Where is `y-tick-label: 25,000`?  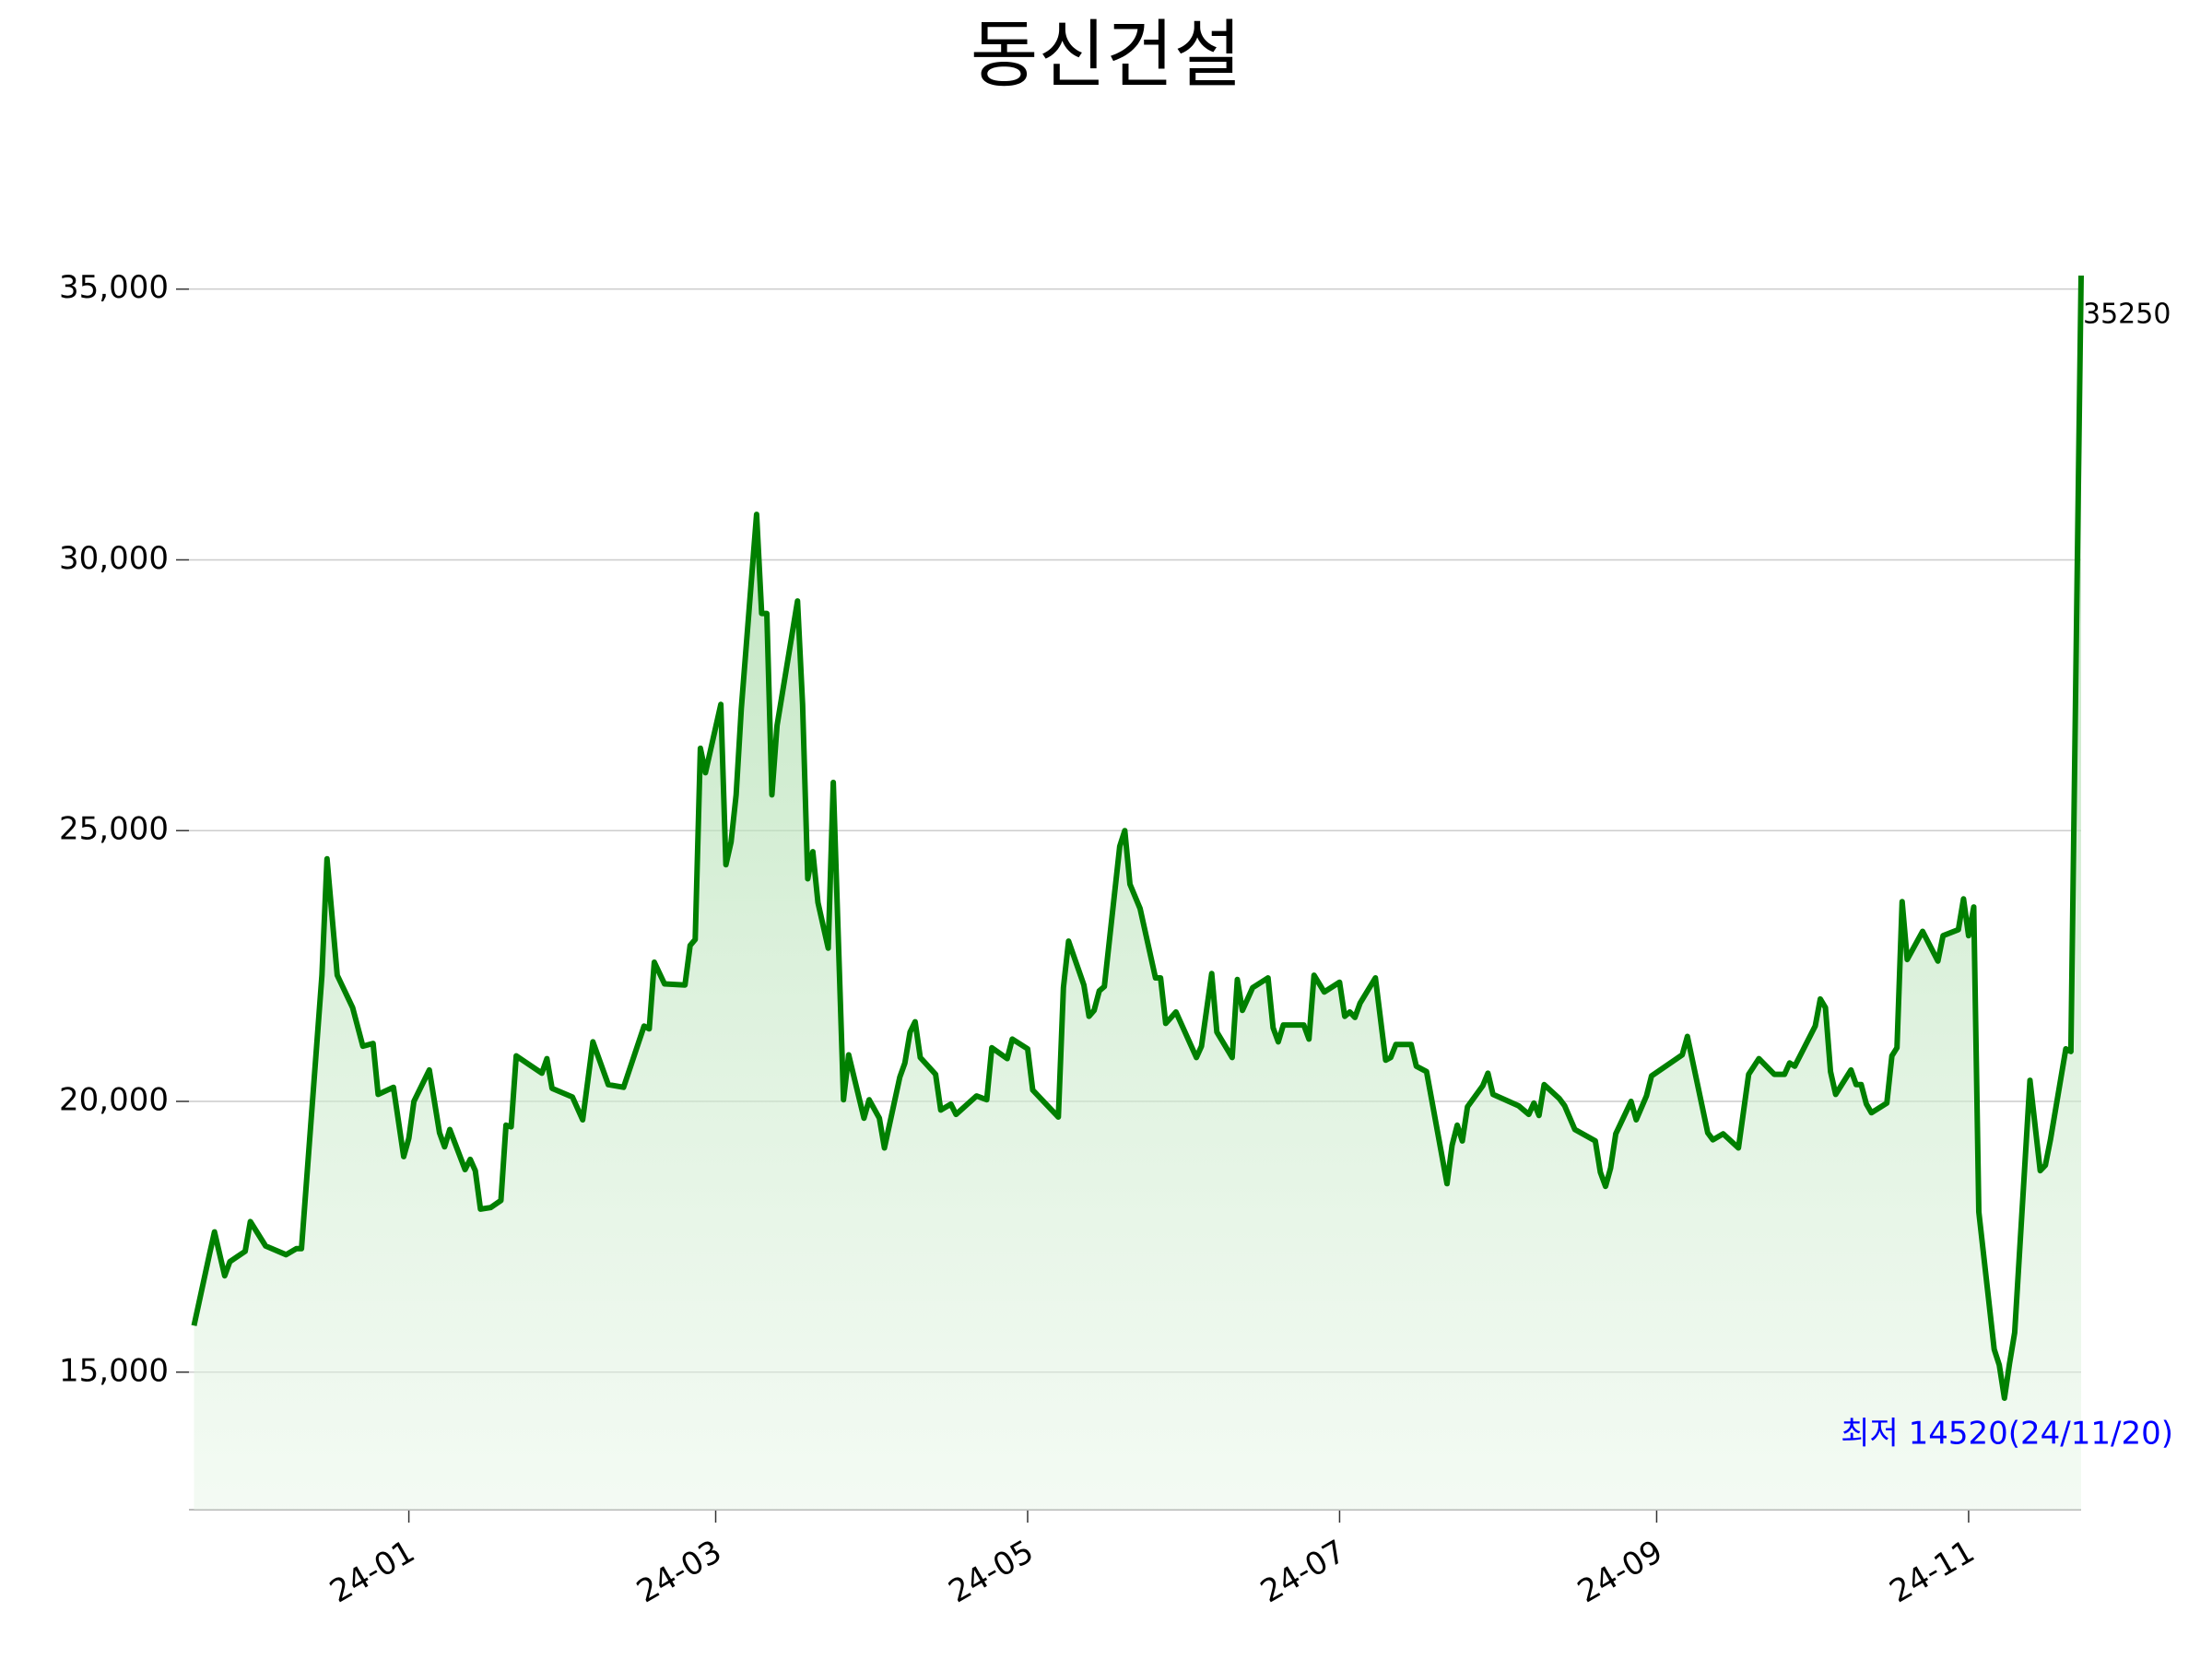
y-tick-label: 25,000 is located at coordinates (114, 829).